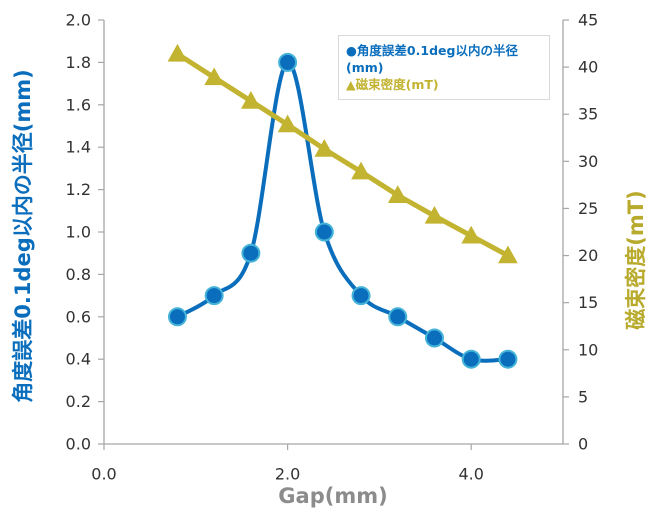  I want to click on y-axis-title: 角度誤差0.1deg以内の半径(mm), so click(23, 235).